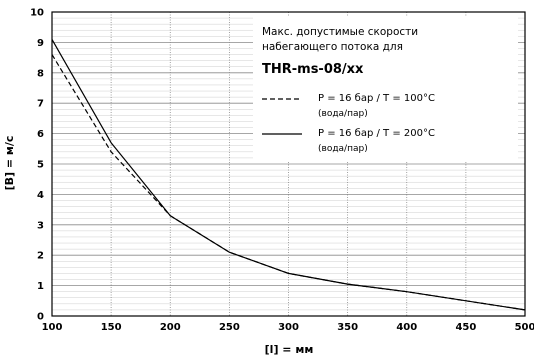 The image size is (534, 360). Describe the element at coordinates (343, 114) in the screenshot. I see `legend-entry-1-sub: (вода/пар)` at that location.